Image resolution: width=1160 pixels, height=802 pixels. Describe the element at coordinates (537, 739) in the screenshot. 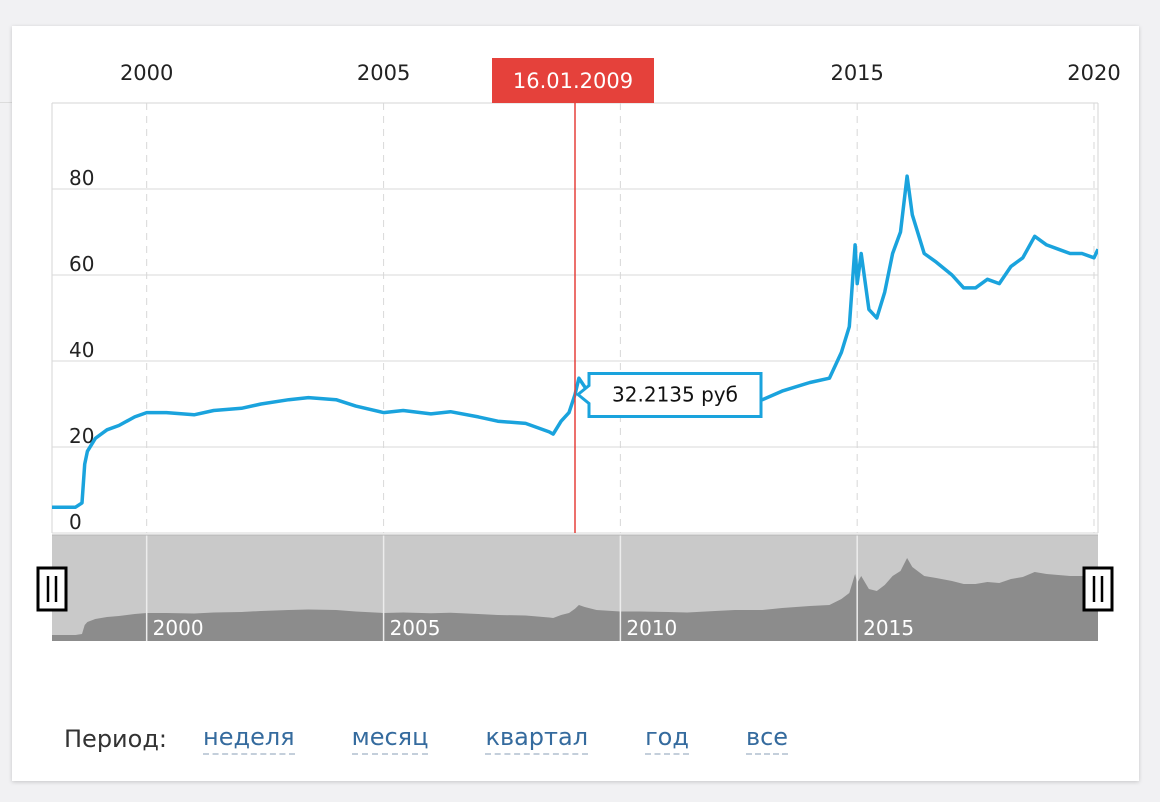

I see `period-quarter-link: квартал` at that location.